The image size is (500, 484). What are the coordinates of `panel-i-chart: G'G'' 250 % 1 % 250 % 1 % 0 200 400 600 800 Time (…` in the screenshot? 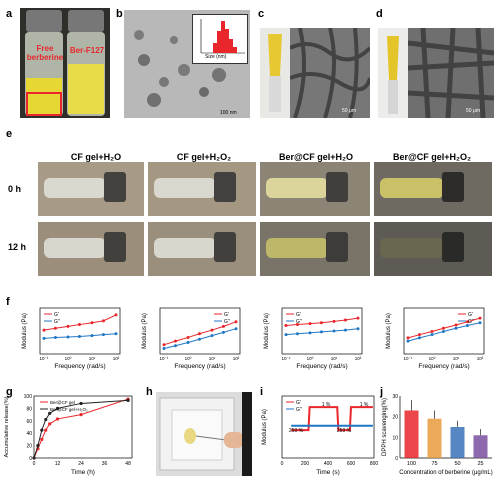 It's located at (320, 435).